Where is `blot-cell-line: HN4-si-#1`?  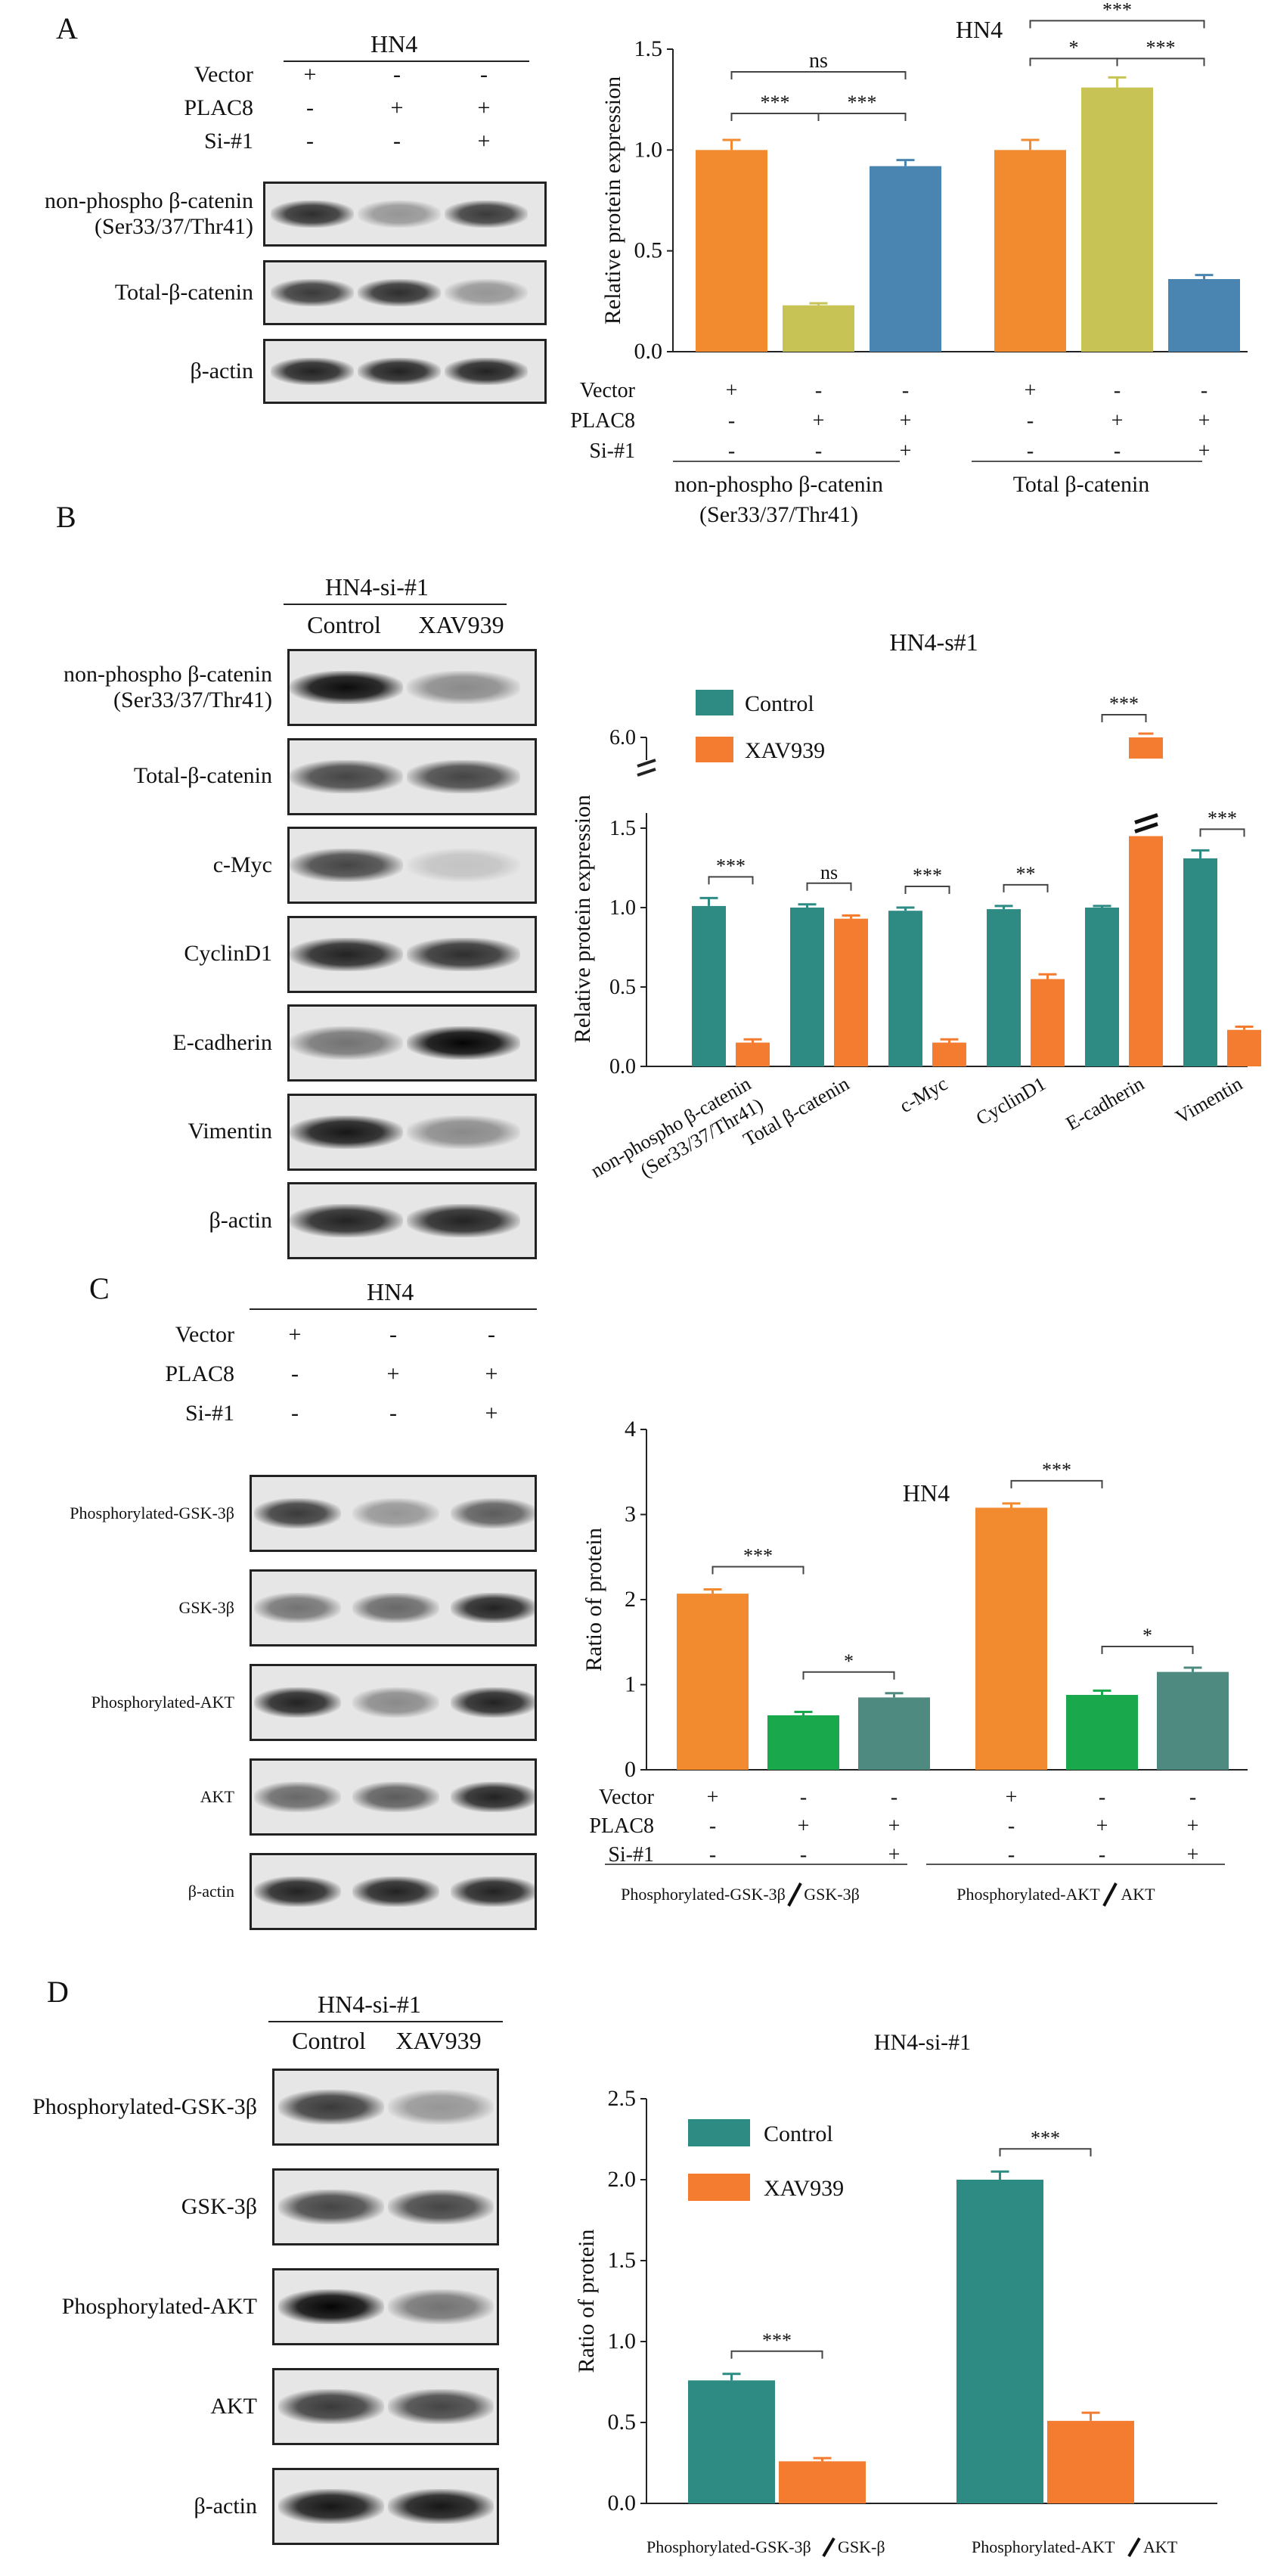 blot-cell-line: HN4-si-#1 is located at coordinates (369, 2004).